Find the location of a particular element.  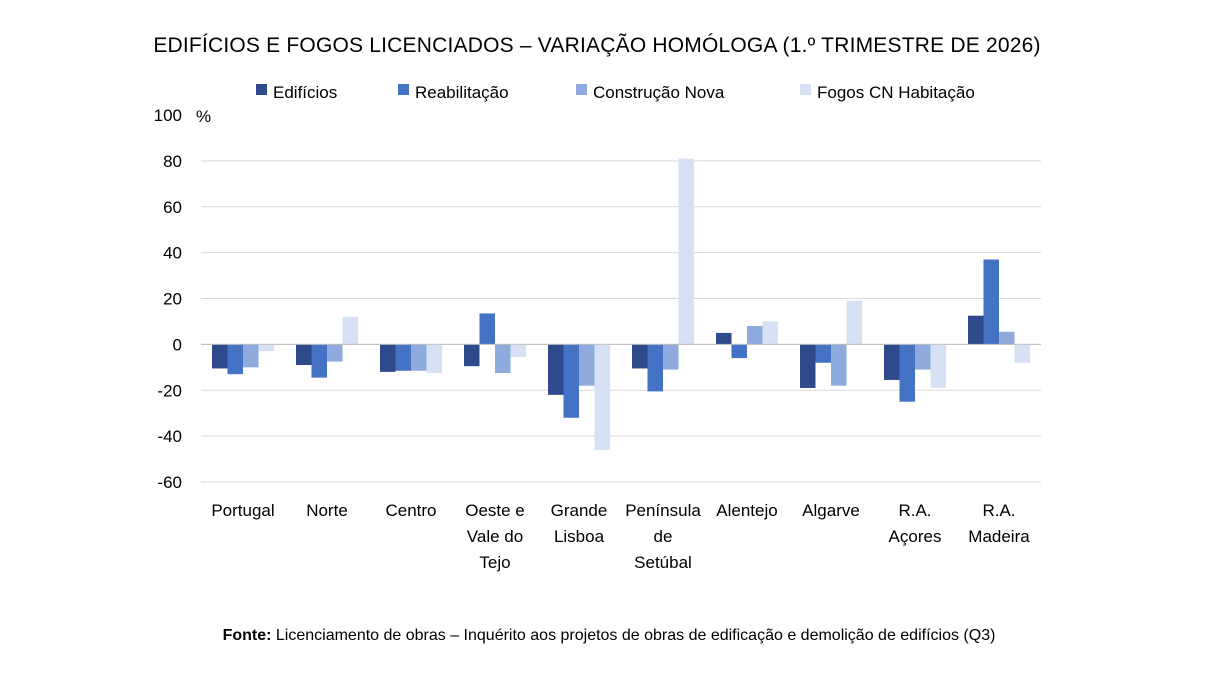

x-tick-label: Oeste e Vale do Tejo is located at coordinates (495, 536).